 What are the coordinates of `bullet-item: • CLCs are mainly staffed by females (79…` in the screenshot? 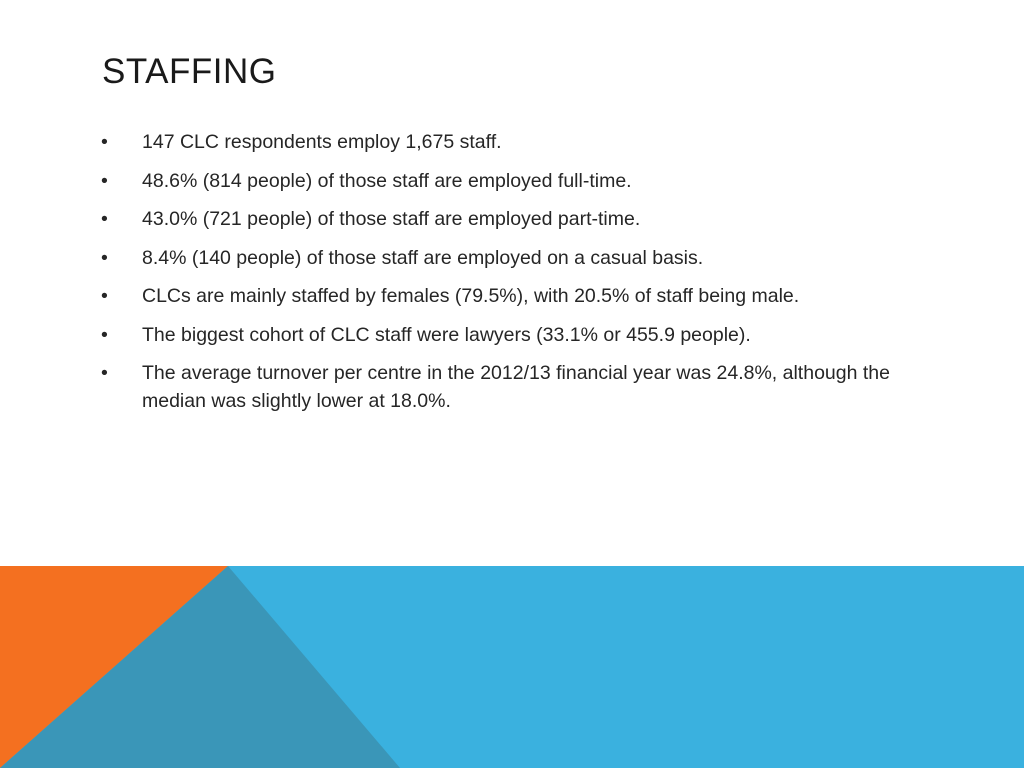 It's located at (510, 296).